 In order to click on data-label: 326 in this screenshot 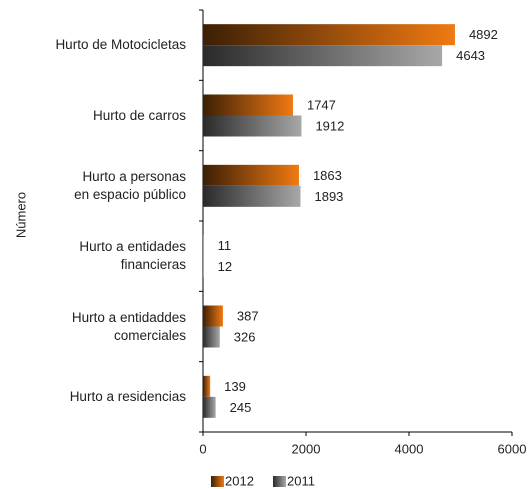, I will do `click(245, 336)`.